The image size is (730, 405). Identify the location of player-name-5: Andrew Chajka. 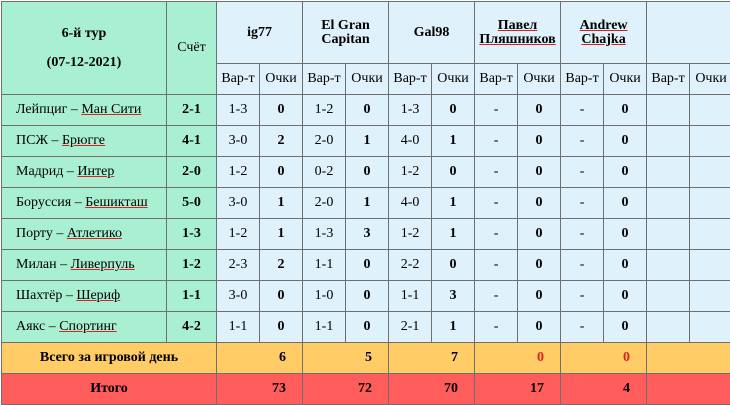
(604, 33).